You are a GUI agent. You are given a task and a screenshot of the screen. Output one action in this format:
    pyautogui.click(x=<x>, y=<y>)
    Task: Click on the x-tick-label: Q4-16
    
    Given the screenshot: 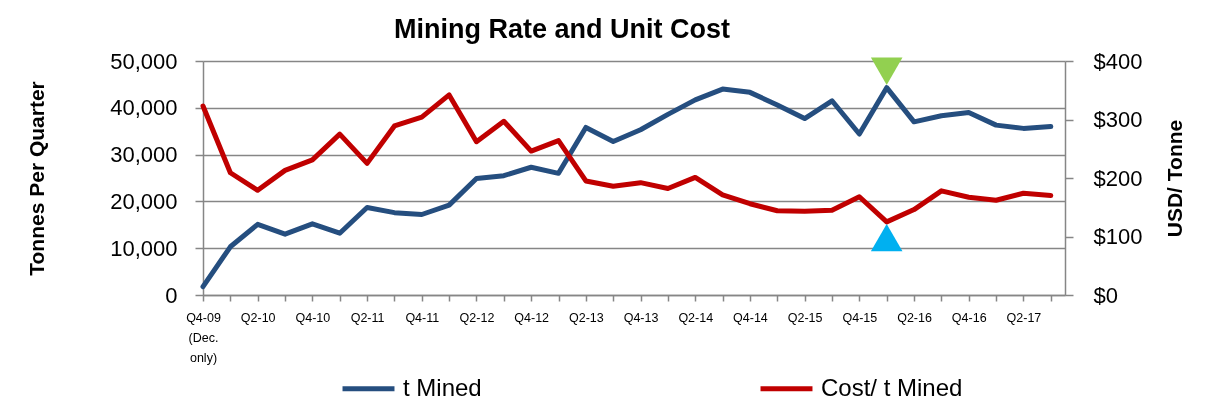 What is the action you would take?
    pyautogui.click(x=969, y=317)
    